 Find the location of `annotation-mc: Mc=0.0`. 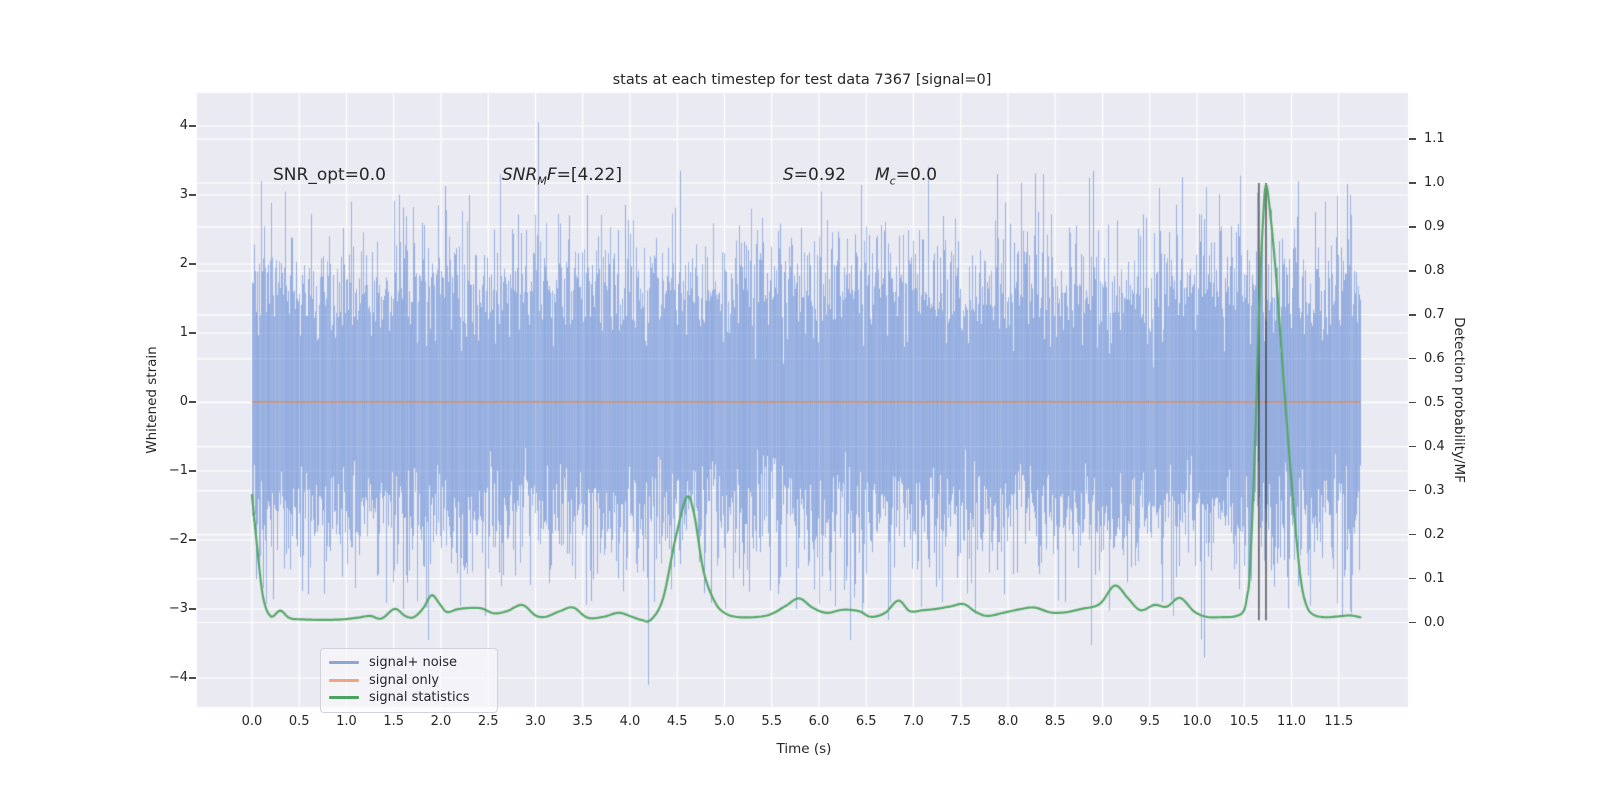

annotation-mc: Mc=0.0 is located at coordinates (906, 176).